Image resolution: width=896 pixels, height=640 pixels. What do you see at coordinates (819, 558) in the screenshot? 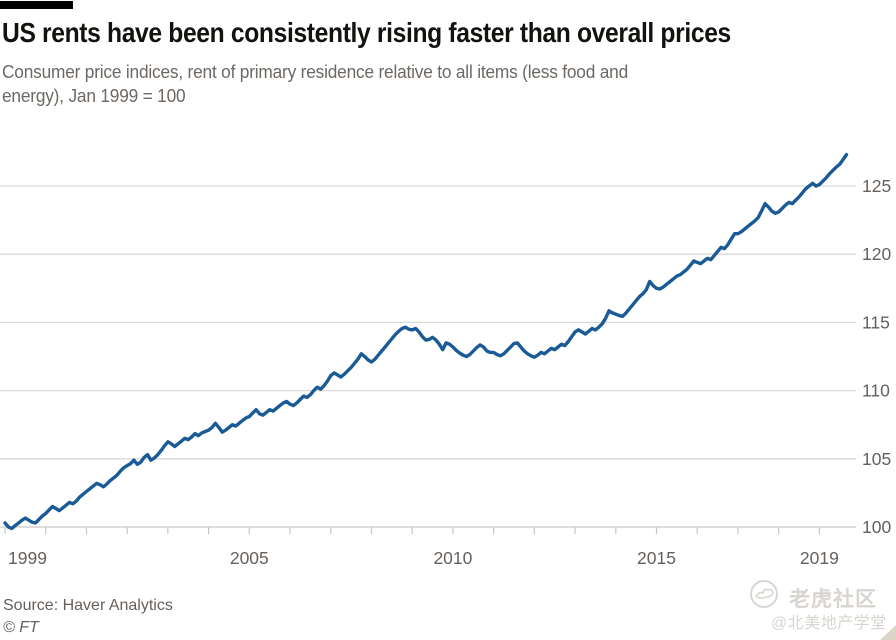
I see `x-axis-label: 2019` at bounding box center [819, 558].